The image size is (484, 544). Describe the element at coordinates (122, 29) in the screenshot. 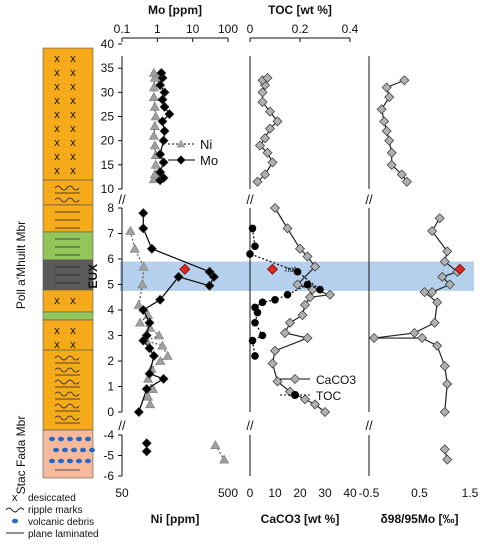

I see `top-tick-label: 0.1` at that location.